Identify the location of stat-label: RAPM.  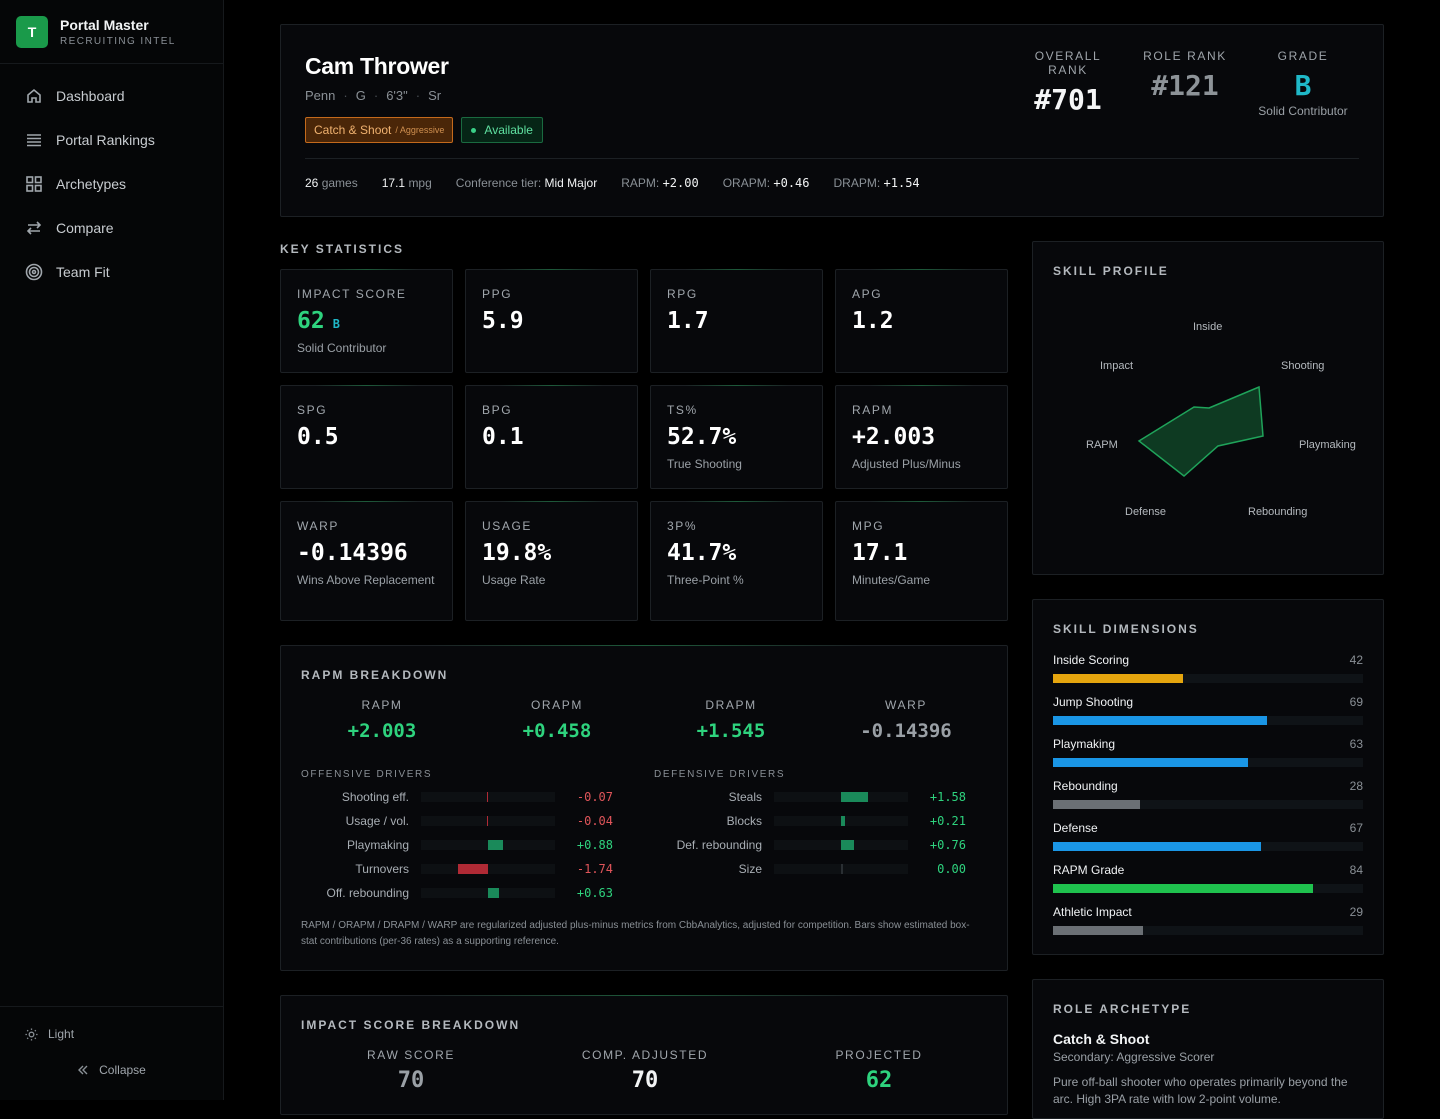
(873, 410).